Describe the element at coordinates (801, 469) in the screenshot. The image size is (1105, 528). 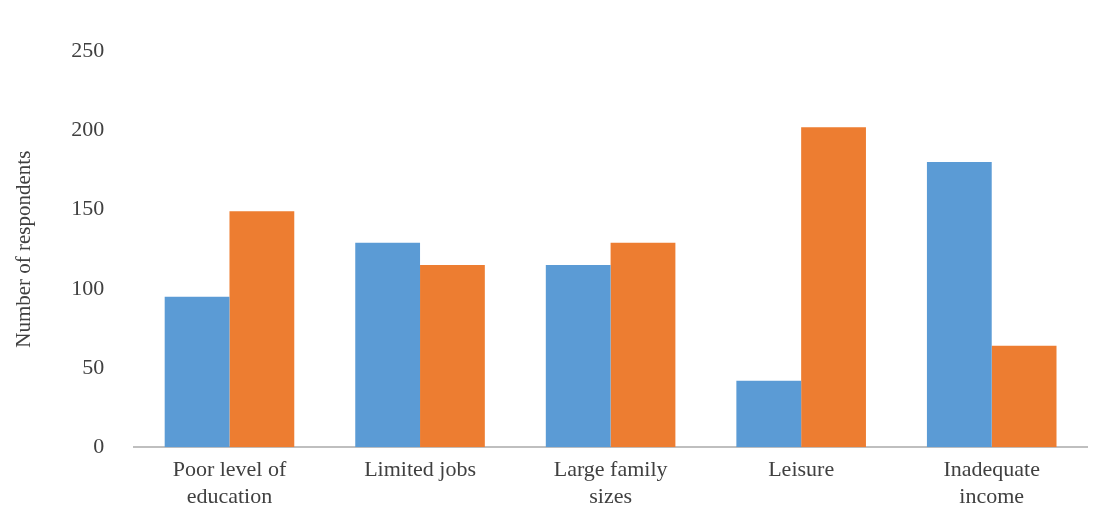
I see `x-tick-label: Leisure` at that location.